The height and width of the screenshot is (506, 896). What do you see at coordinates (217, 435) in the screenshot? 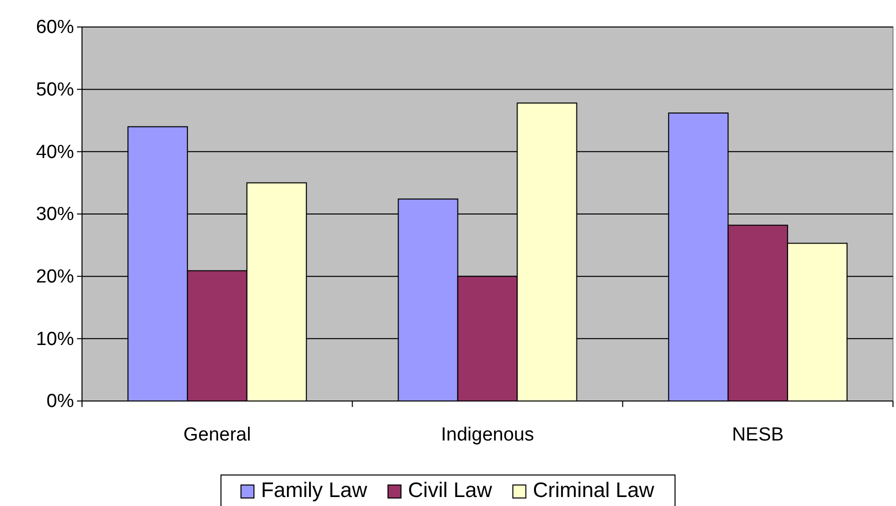
I see `x-tick-label: General` at bounding box center [217, 435].